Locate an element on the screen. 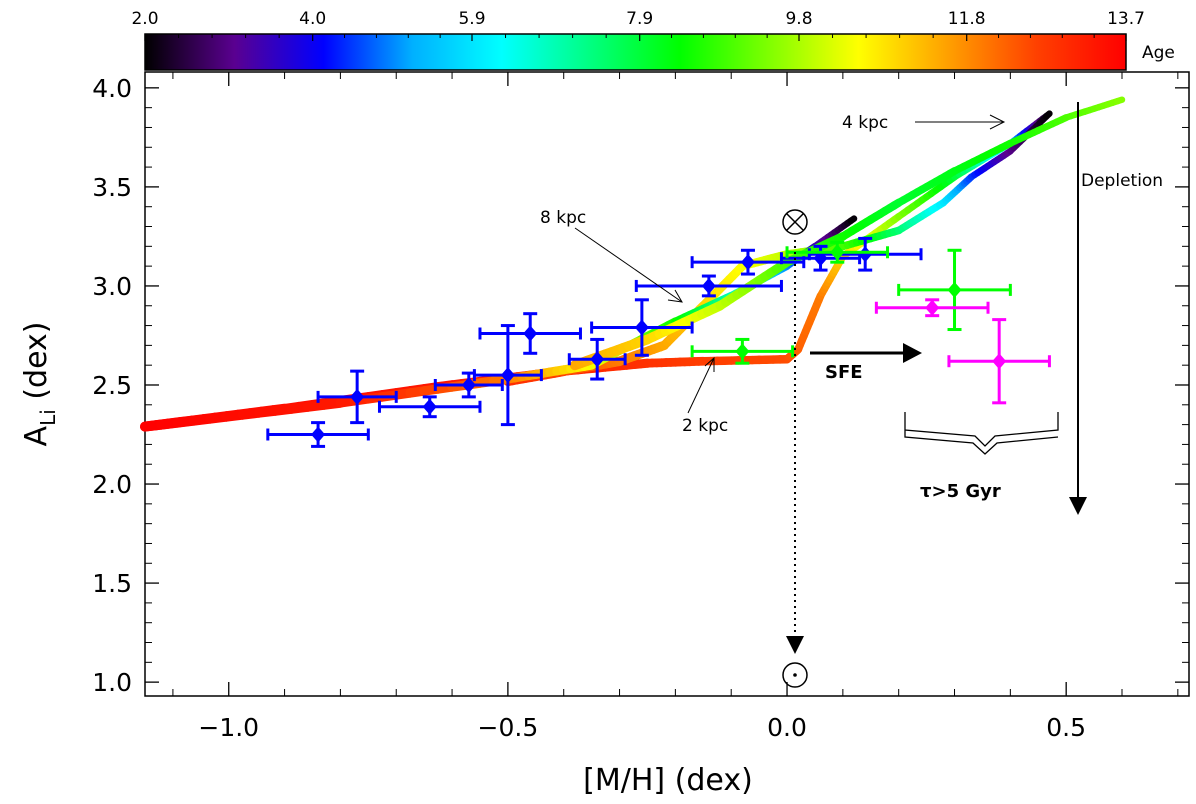  label-2kpc: 2 kpc is located at coordinates (705, 426).